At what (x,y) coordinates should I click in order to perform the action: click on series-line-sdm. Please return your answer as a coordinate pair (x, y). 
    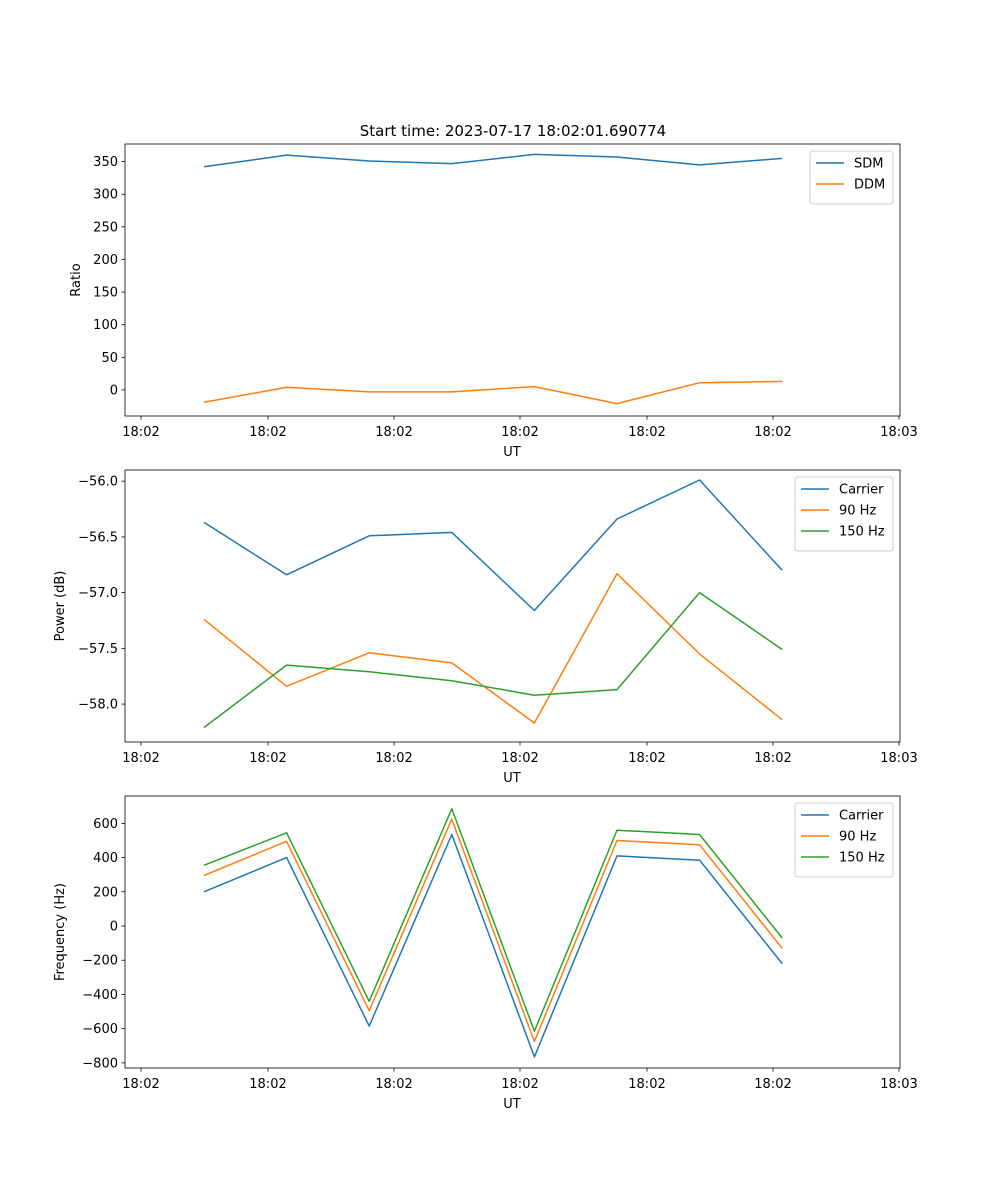
    Looking at the image, I should click on (493, 160).